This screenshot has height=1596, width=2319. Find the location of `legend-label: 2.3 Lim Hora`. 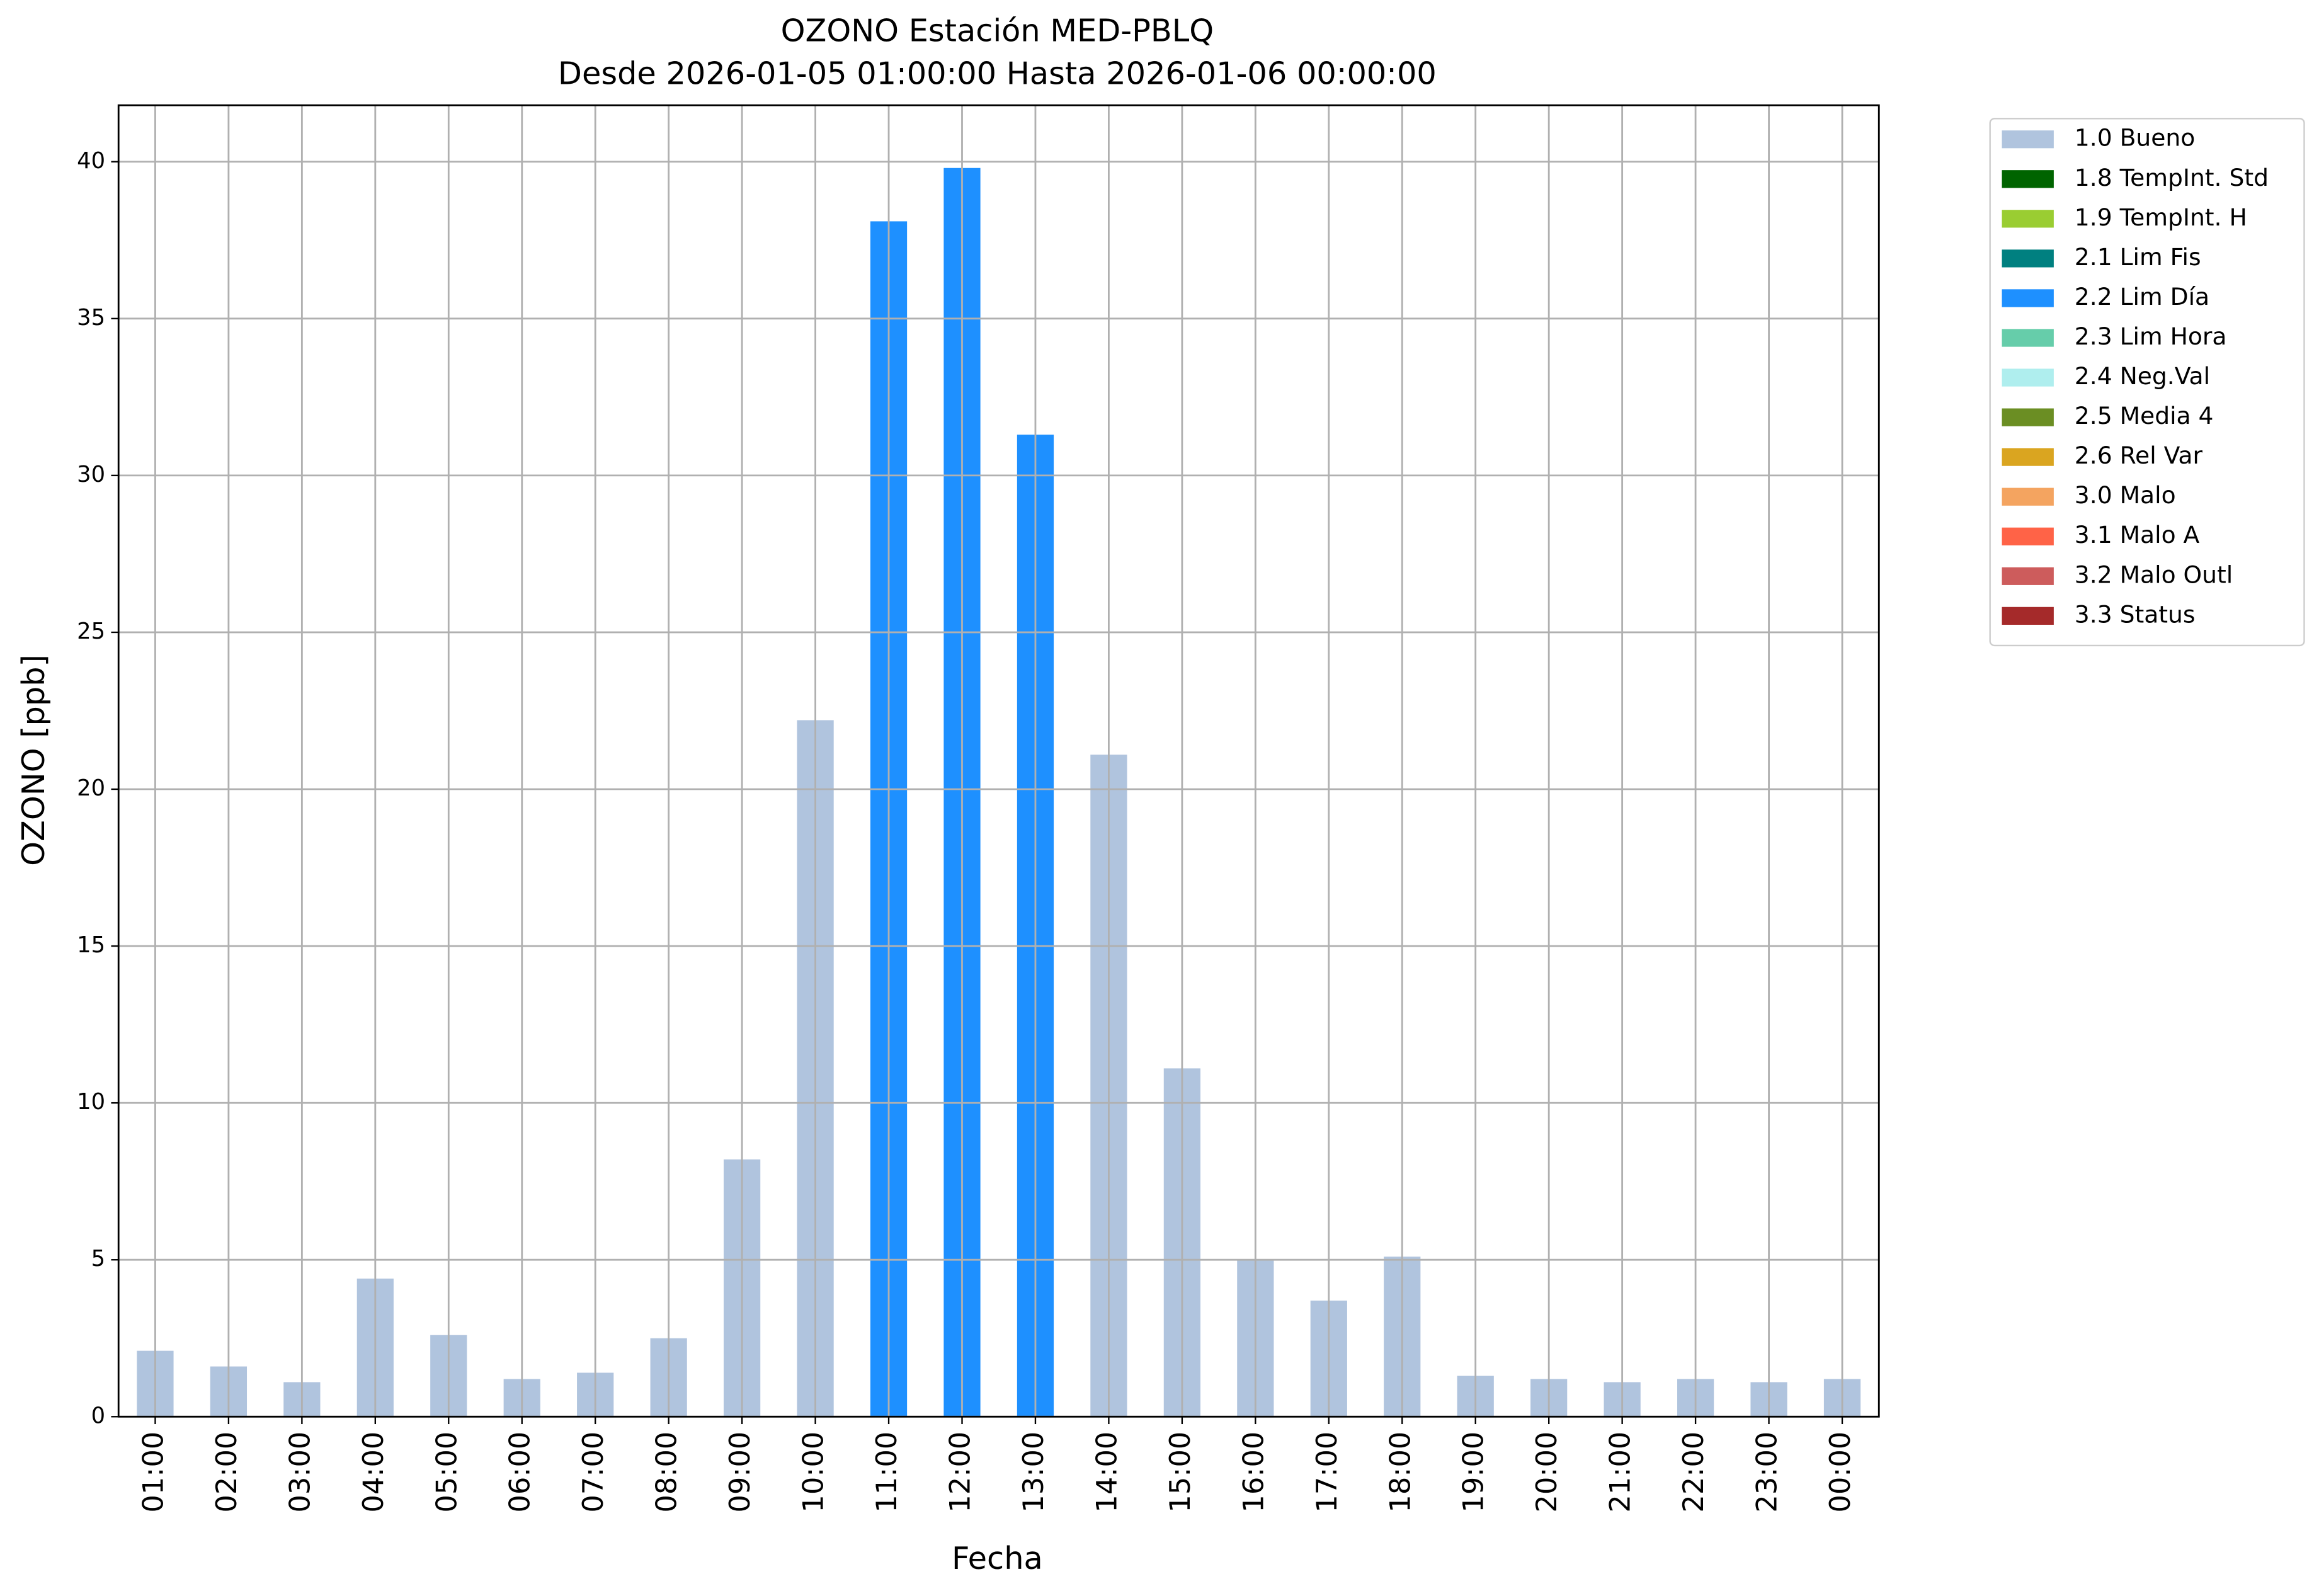

legend-label: 2.3 Lim Hora is located at coordinates (2151, 336).